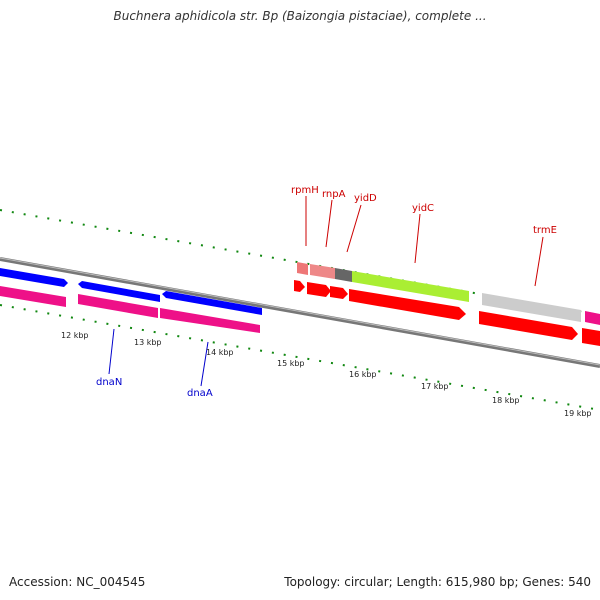 The image size is (600, 600). I want to click on cds-yidC, so click(407, 304).